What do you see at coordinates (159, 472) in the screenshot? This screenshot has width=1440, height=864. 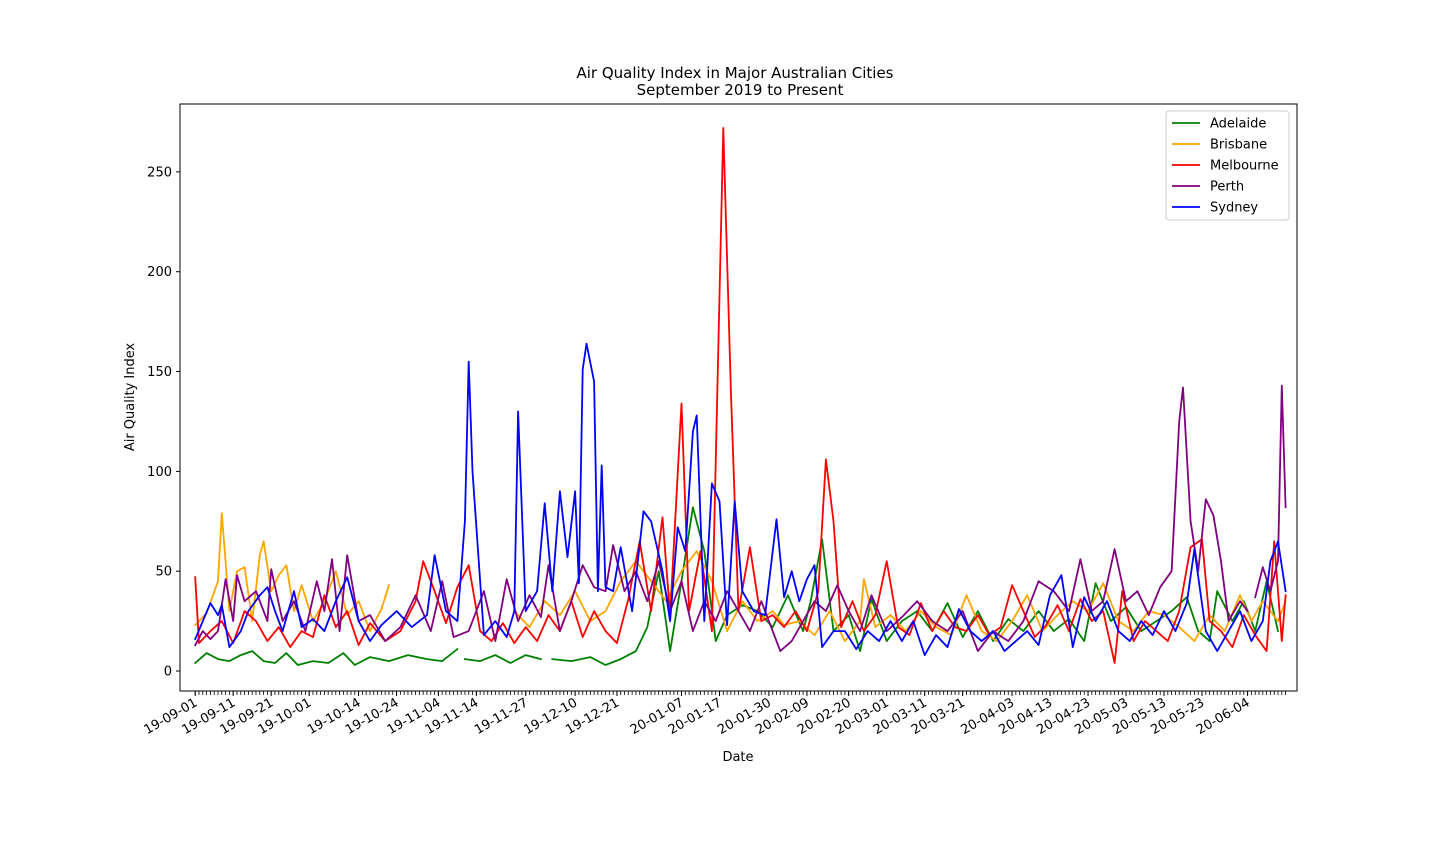 I see `y-tick-label: 100` at bounding box center [159, 472].